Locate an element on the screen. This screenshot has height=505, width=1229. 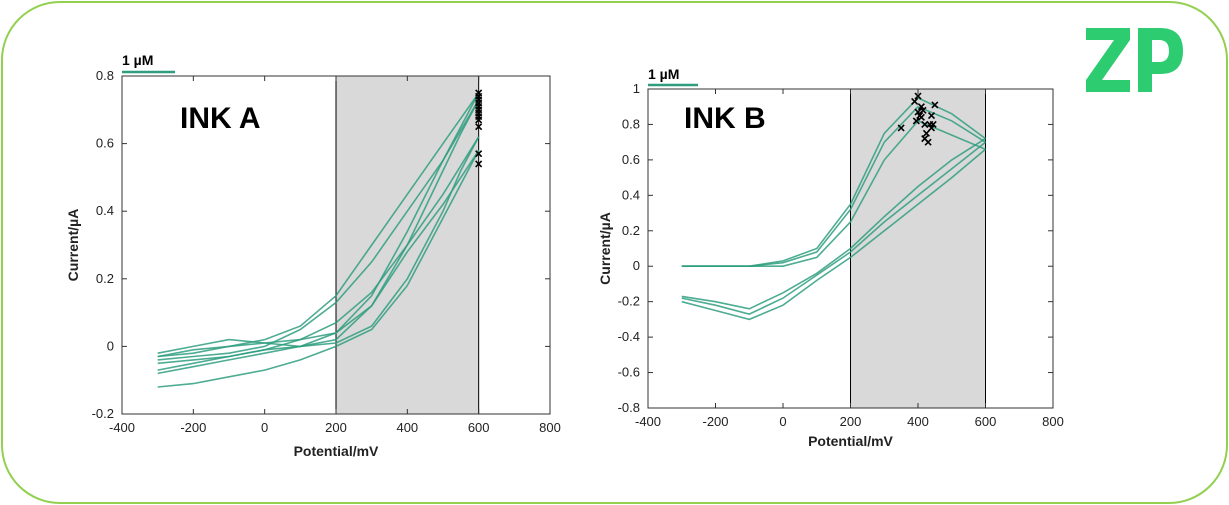
chart-title: INK B is located at coordinates (725, 118).